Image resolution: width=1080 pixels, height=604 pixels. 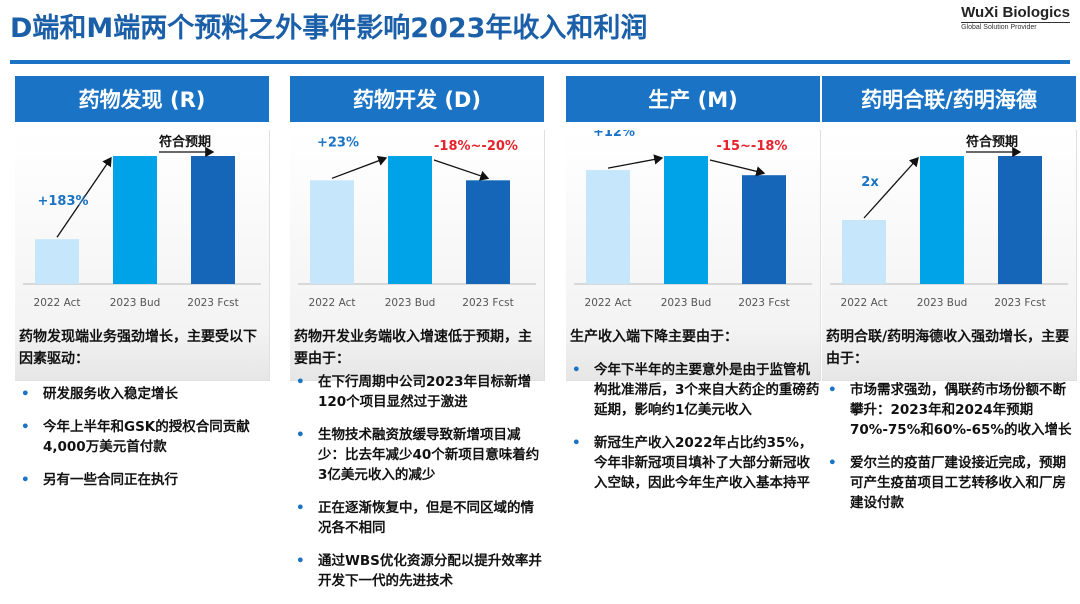 What do you see at coordinates (540, 62) in the screenshot?
I see `header-divider` at bounding box center [540, 62].